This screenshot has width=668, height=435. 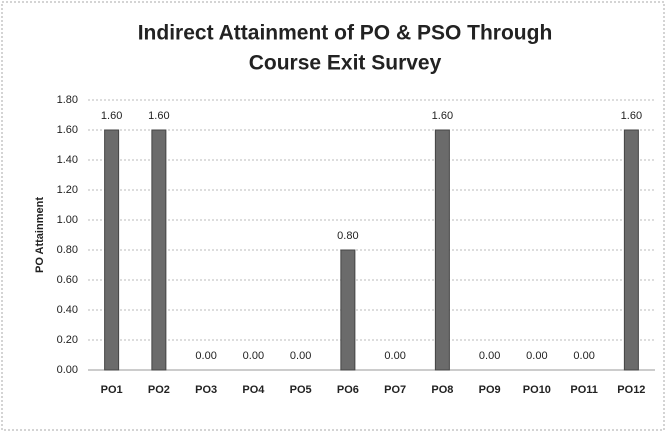 What do you see at coordinates (67, 250) in the screenshot?
I see `y-tick-label: 0.80` at bounding box center [67, 250].